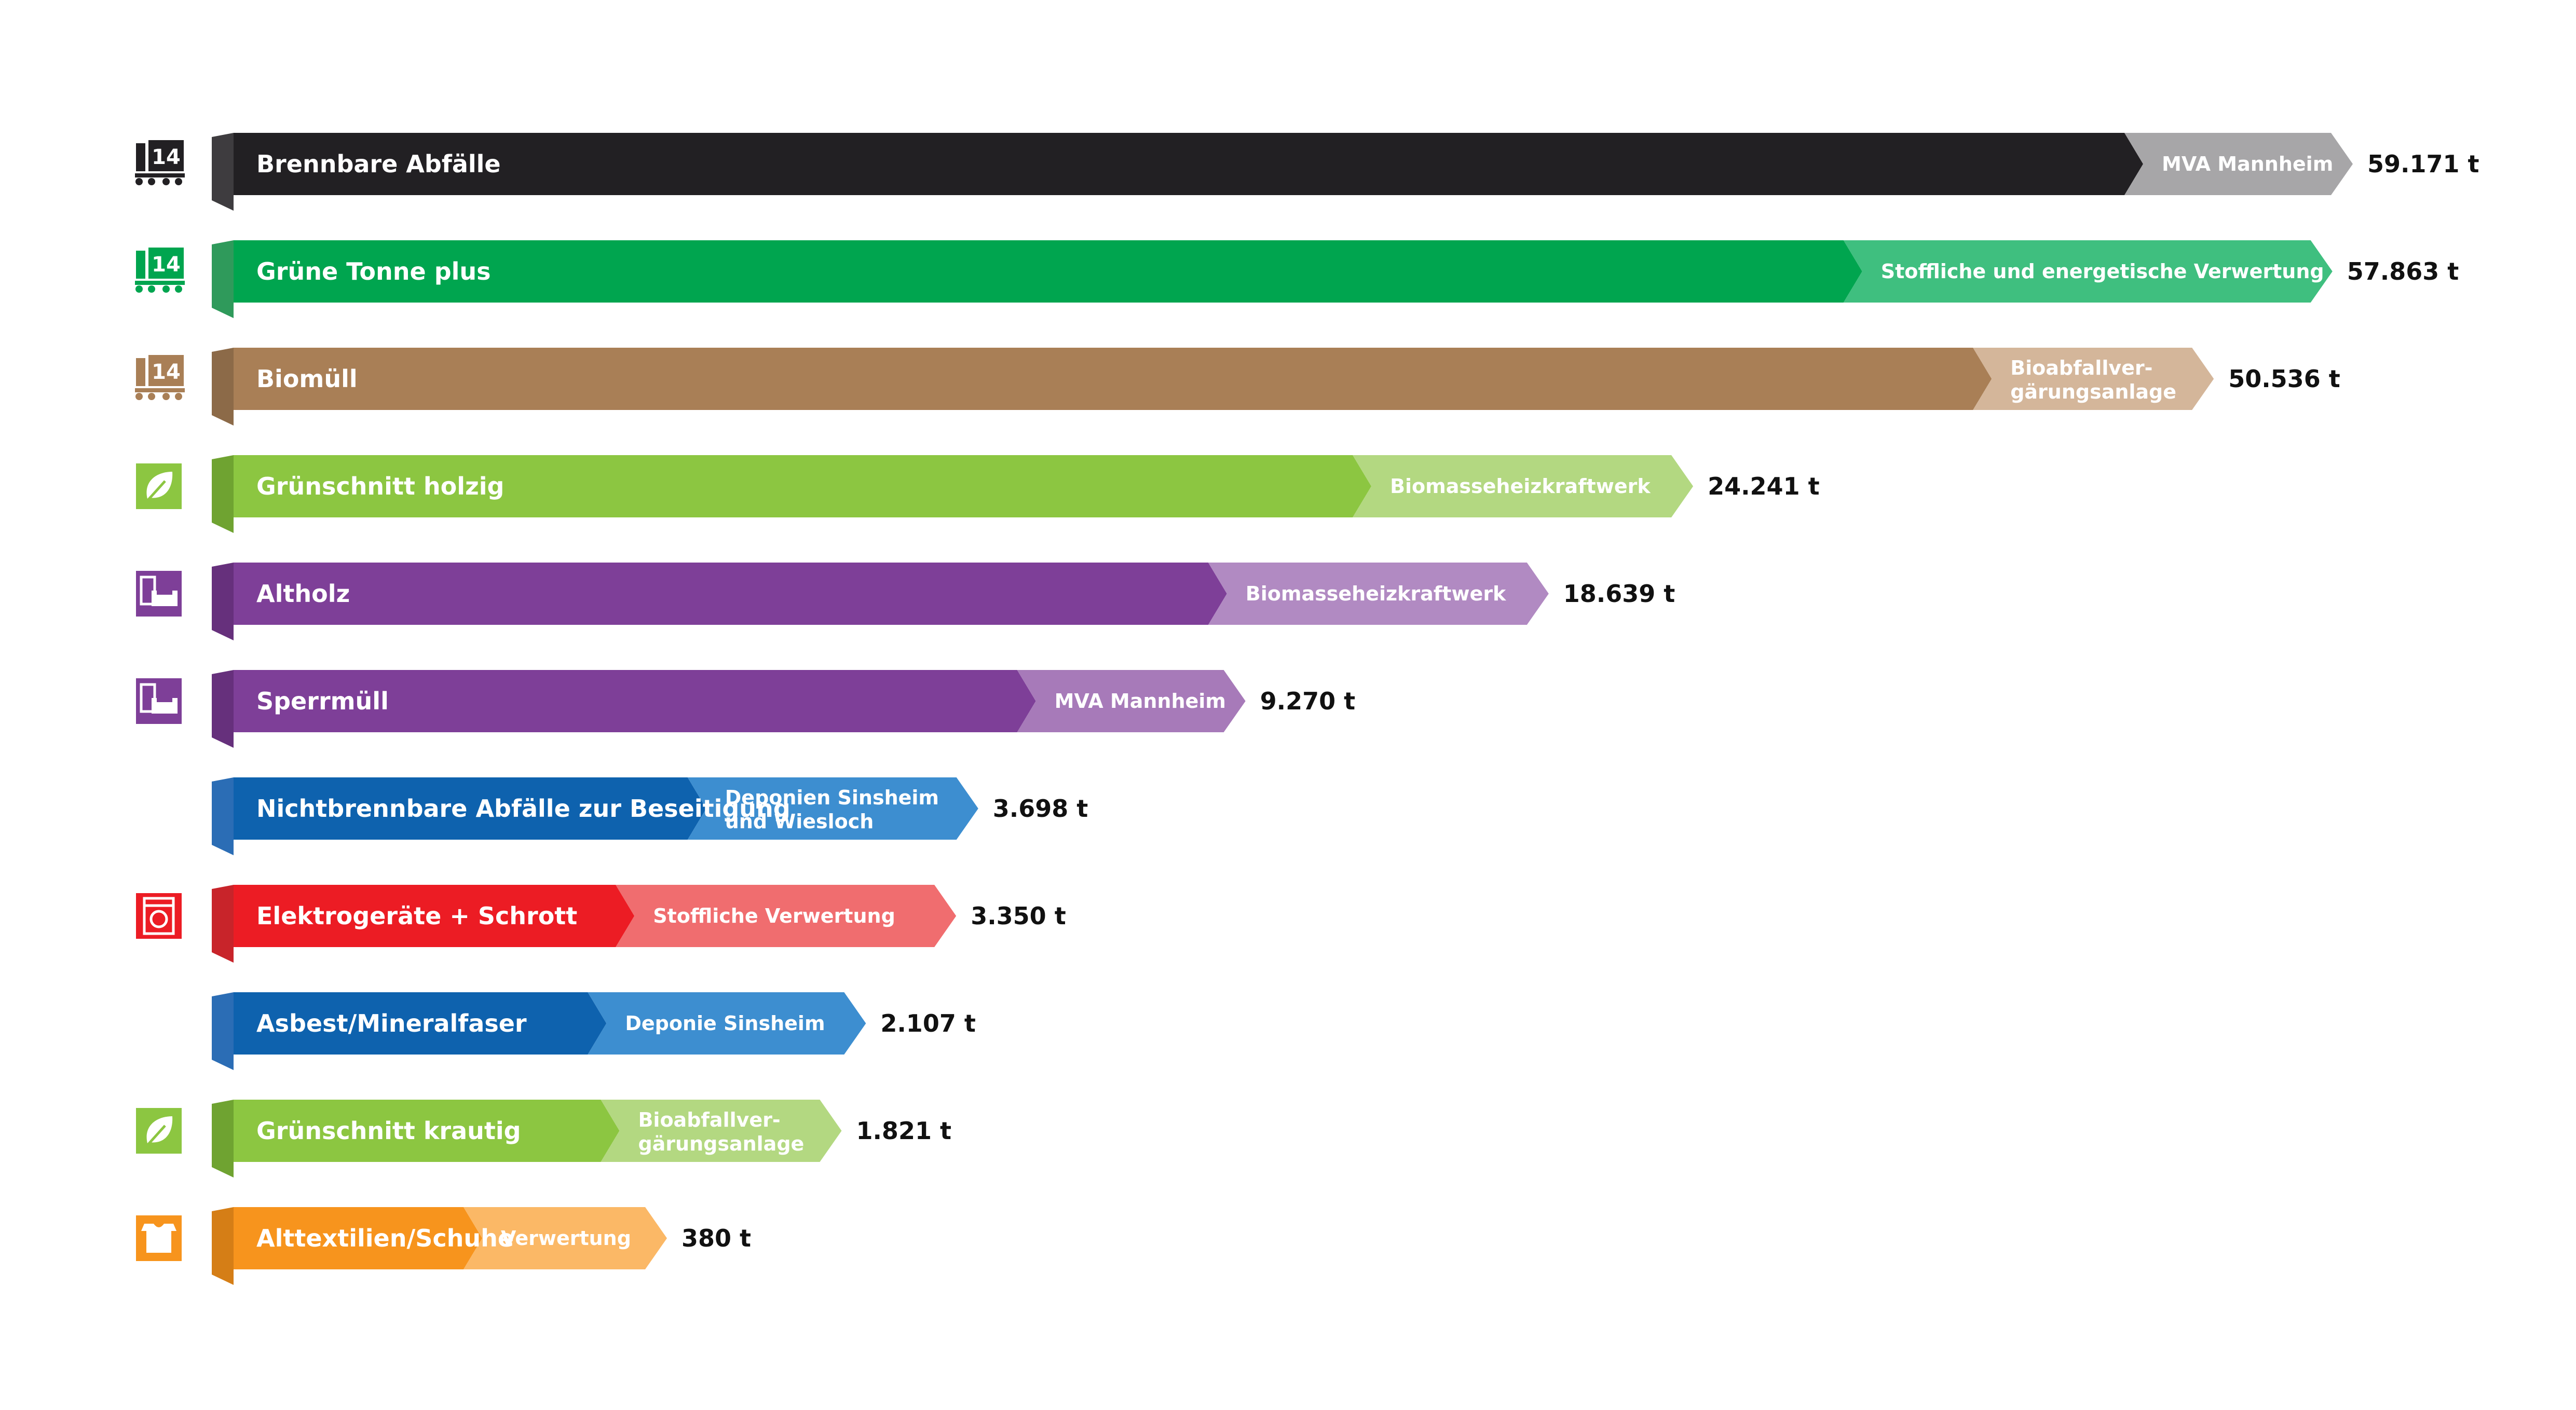 This screenshot has height=1410, width=2576. I want to click on bar-row: Sperrmüll MVA Mannheim 9.270 t, so click(783, 709).